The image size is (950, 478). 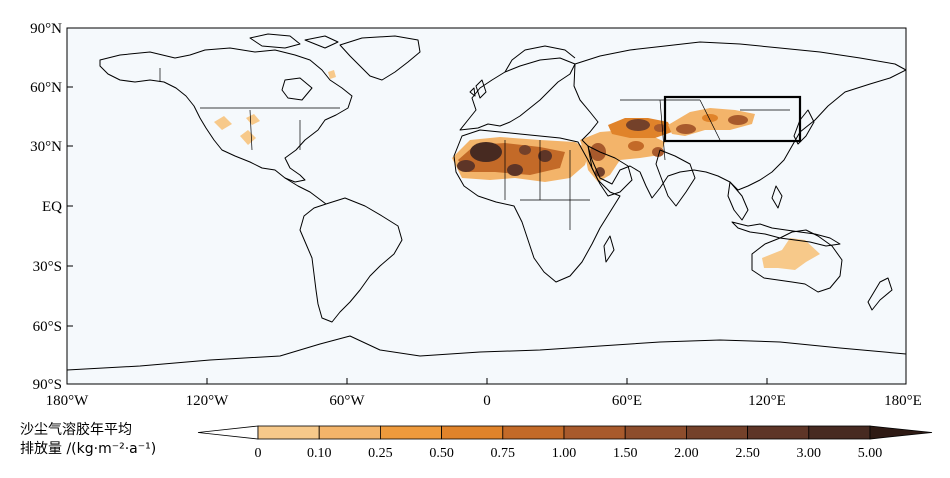 I want to click on colorbar, so click(x=565, y=432).